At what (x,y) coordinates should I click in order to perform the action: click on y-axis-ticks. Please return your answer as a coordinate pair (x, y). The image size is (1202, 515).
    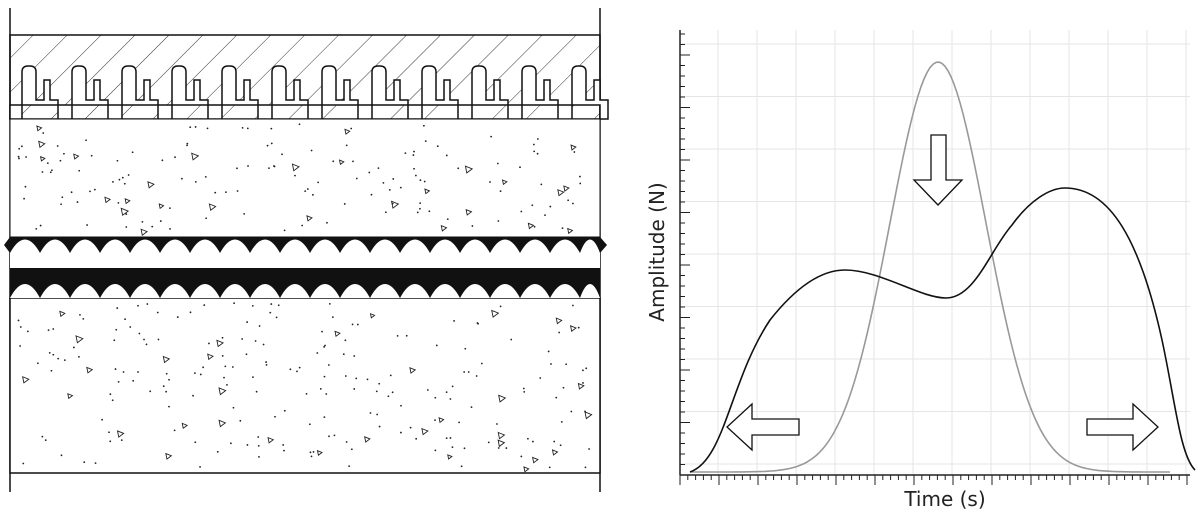
    Looking at the image, I should click on (685, 254).